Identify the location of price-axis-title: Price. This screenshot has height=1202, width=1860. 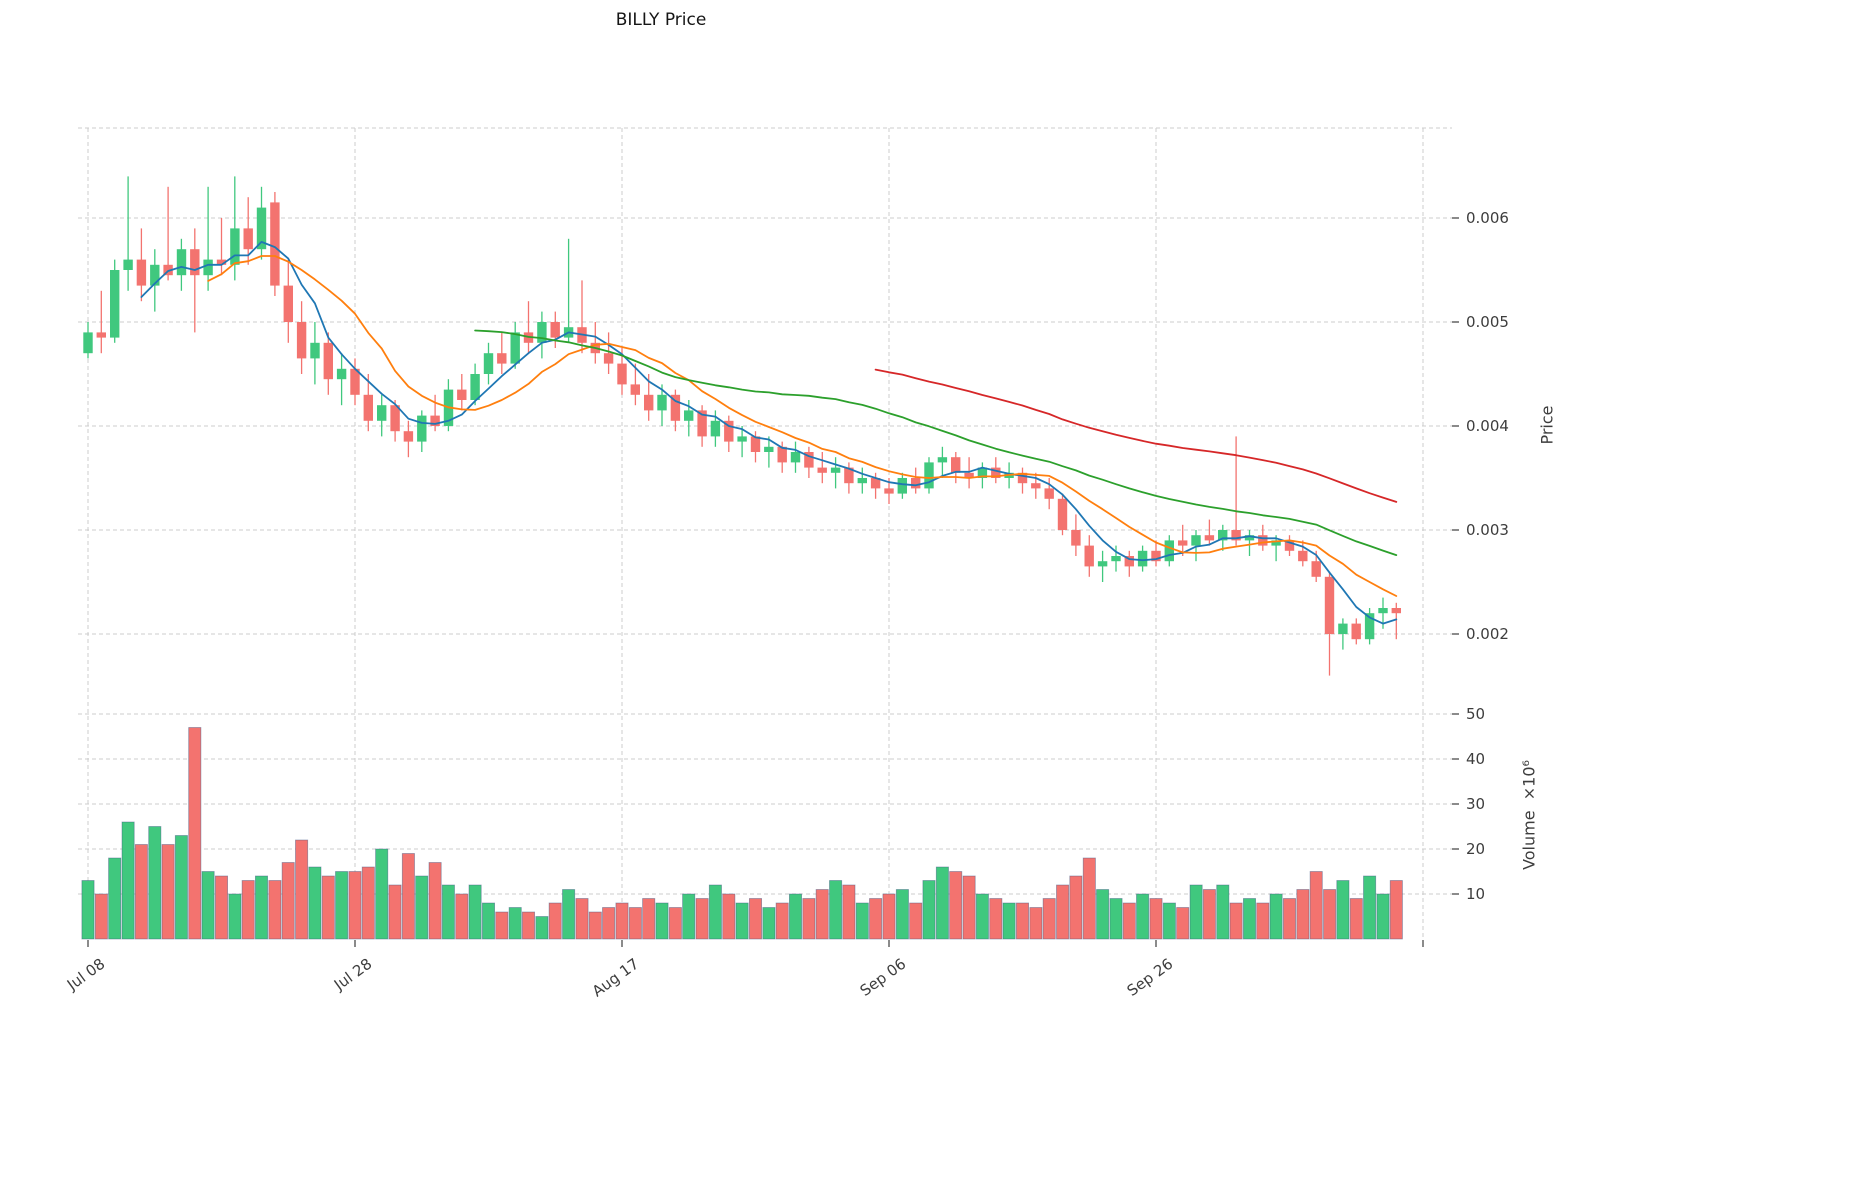
(1547, 425).